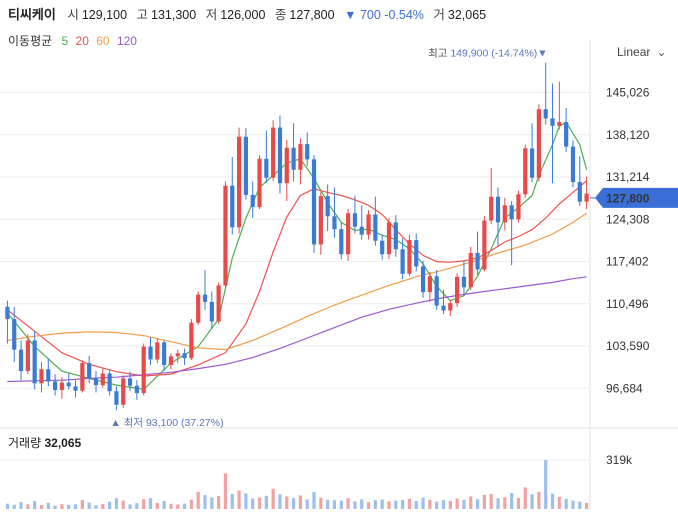 The image size is (678, 515). I want to click on low-label: 저, so click(211, 15).